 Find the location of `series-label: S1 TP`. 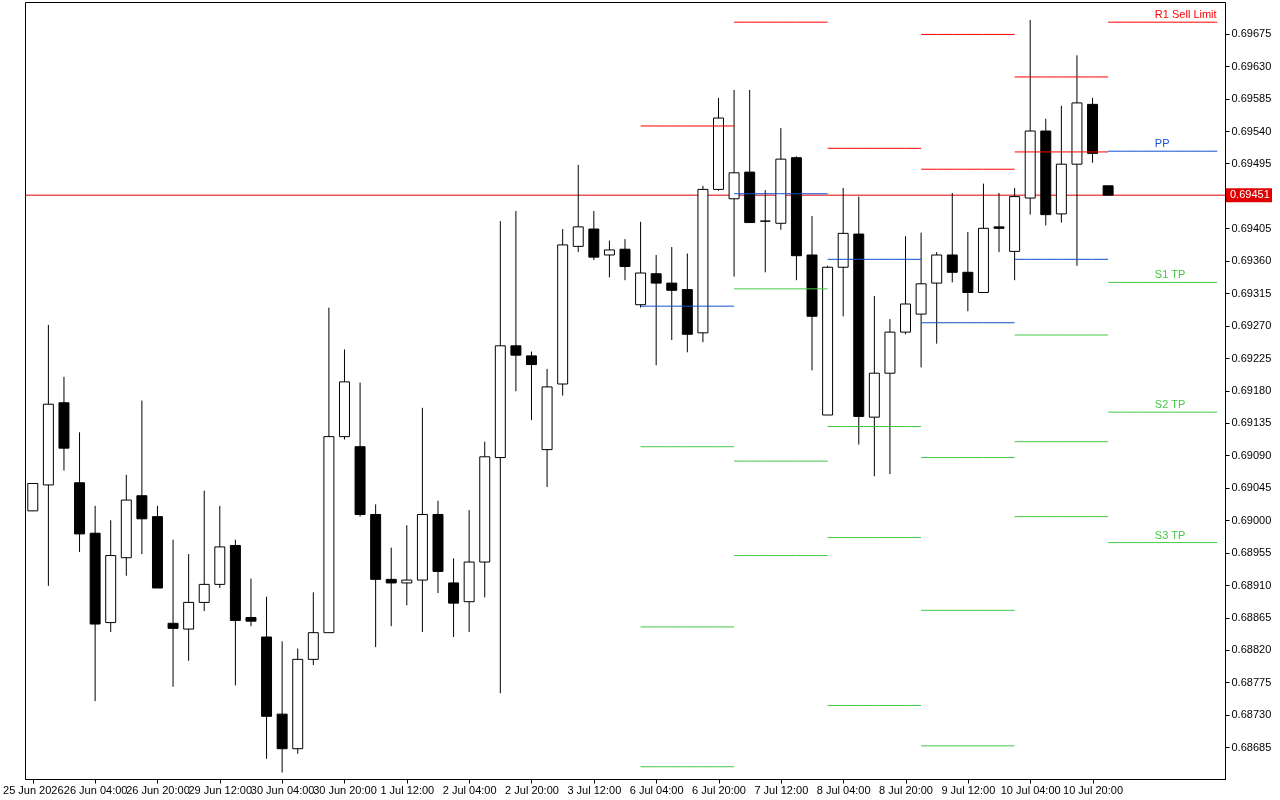

series-label: S1 TP is located at coordinates (1170, 274).